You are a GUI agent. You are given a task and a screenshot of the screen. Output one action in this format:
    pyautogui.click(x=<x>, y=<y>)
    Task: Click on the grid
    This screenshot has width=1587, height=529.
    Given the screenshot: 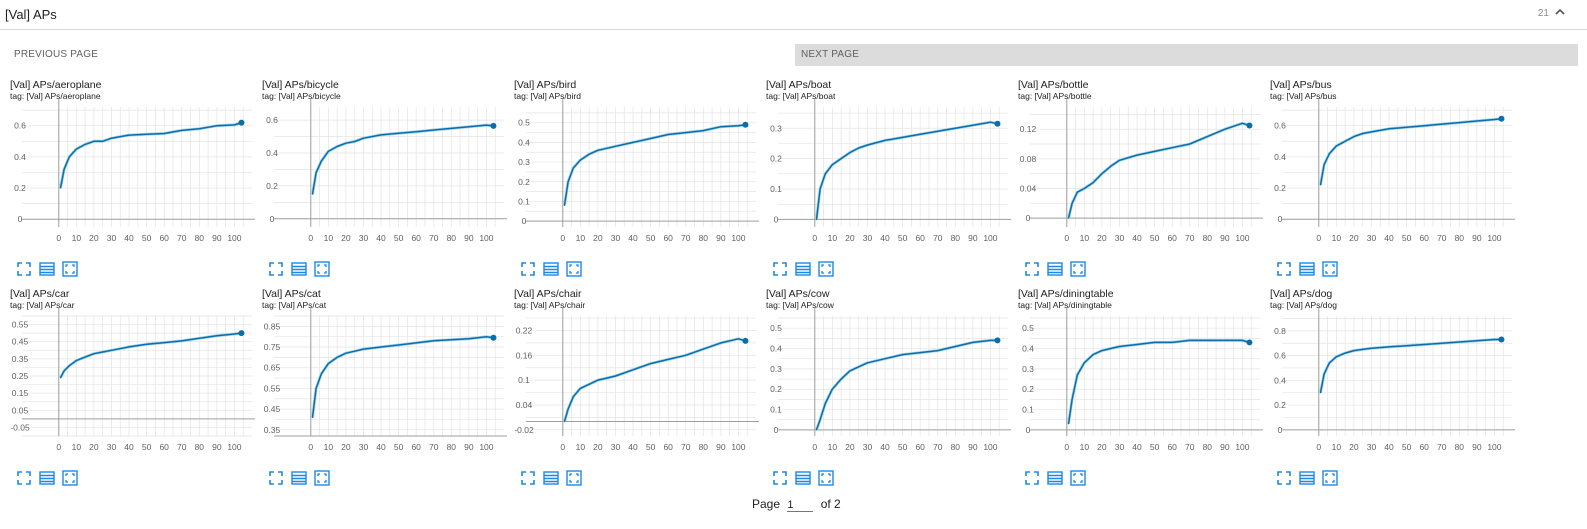 What is the action you would take?
    pyautogui.click(x=893, y=167)
    